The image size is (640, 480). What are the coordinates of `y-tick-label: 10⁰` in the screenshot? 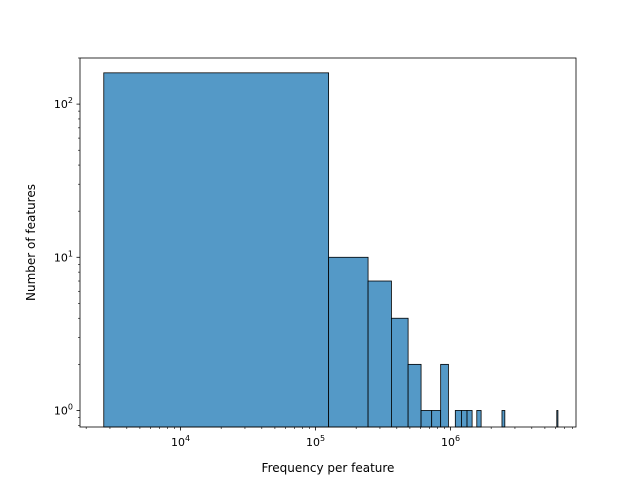 It's located at (63, 409).